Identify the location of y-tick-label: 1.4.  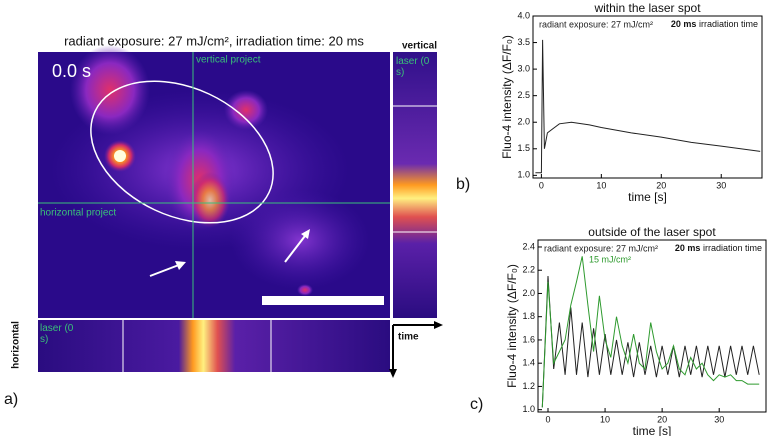
(528, 363).